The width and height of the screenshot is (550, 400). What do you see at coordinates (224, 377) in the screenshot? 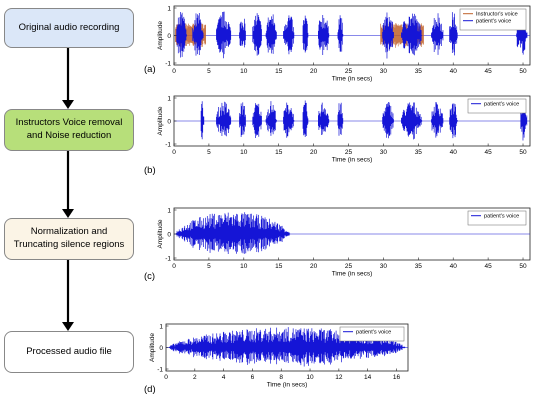
I see `x-tick-label: 4` at bounding box center [224, 377].